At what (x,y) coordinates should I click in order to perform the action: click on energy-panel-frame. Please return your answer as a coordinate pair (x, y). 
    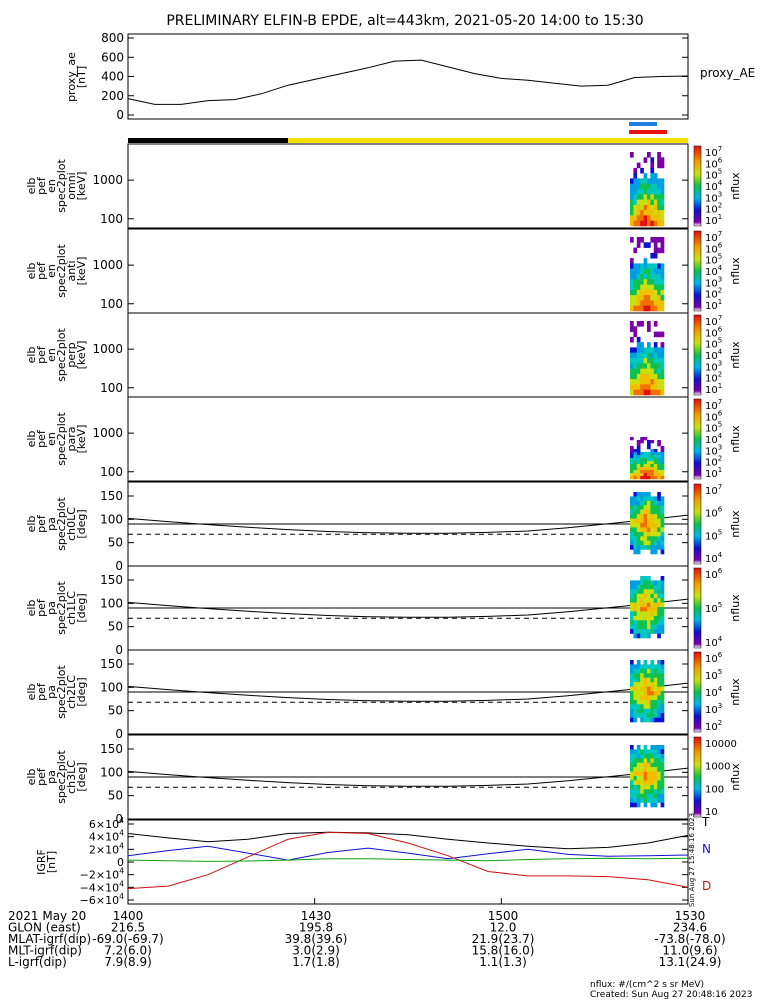
    Looking at the image, I should click on (408, 271).